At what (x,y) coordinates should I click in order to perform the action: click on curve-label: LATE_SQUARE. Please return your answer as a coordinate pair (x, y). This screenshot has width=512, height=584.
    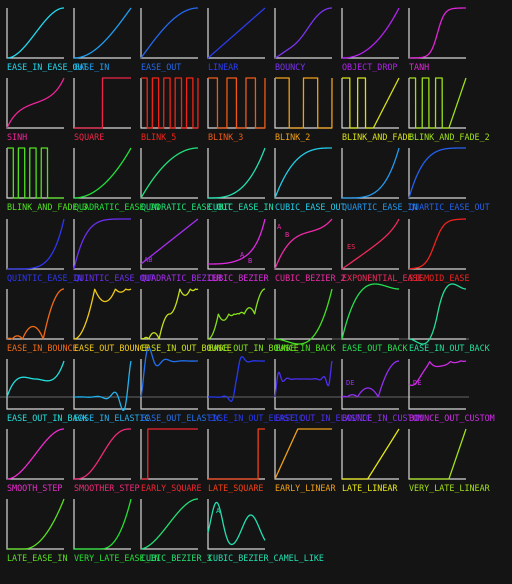
    Looking at the image, I should click on (236, 488).